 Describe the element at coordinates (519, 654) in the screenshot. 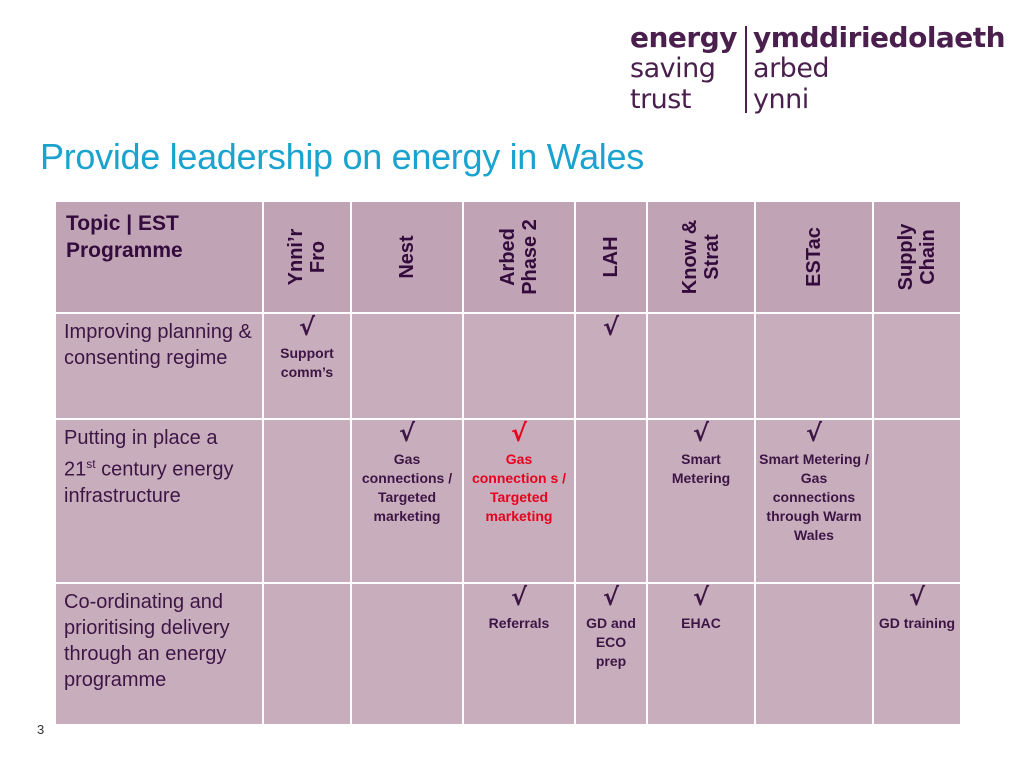

I see `table-cell: √ Referrals` at that location.